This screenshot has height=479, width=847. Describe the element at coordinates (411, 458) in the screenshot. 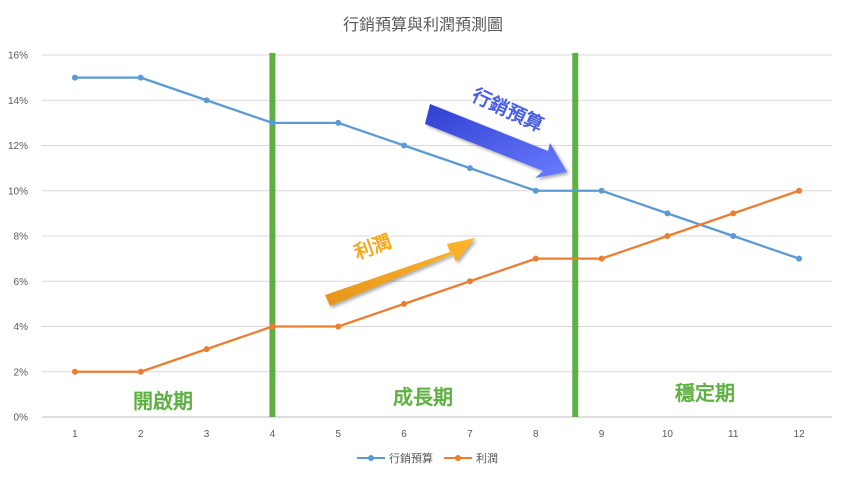

I see `legend-label-marketing: 行銷預算` at that location.